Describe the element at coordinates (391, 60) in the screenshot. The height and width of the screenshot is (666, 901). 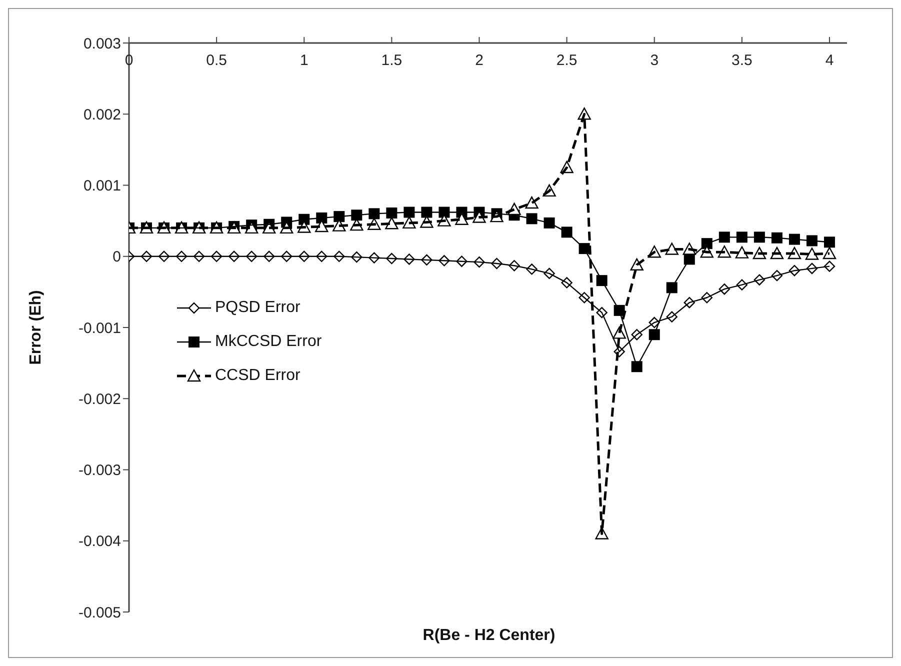
I see `x-tick-label: 1.5` at that location.